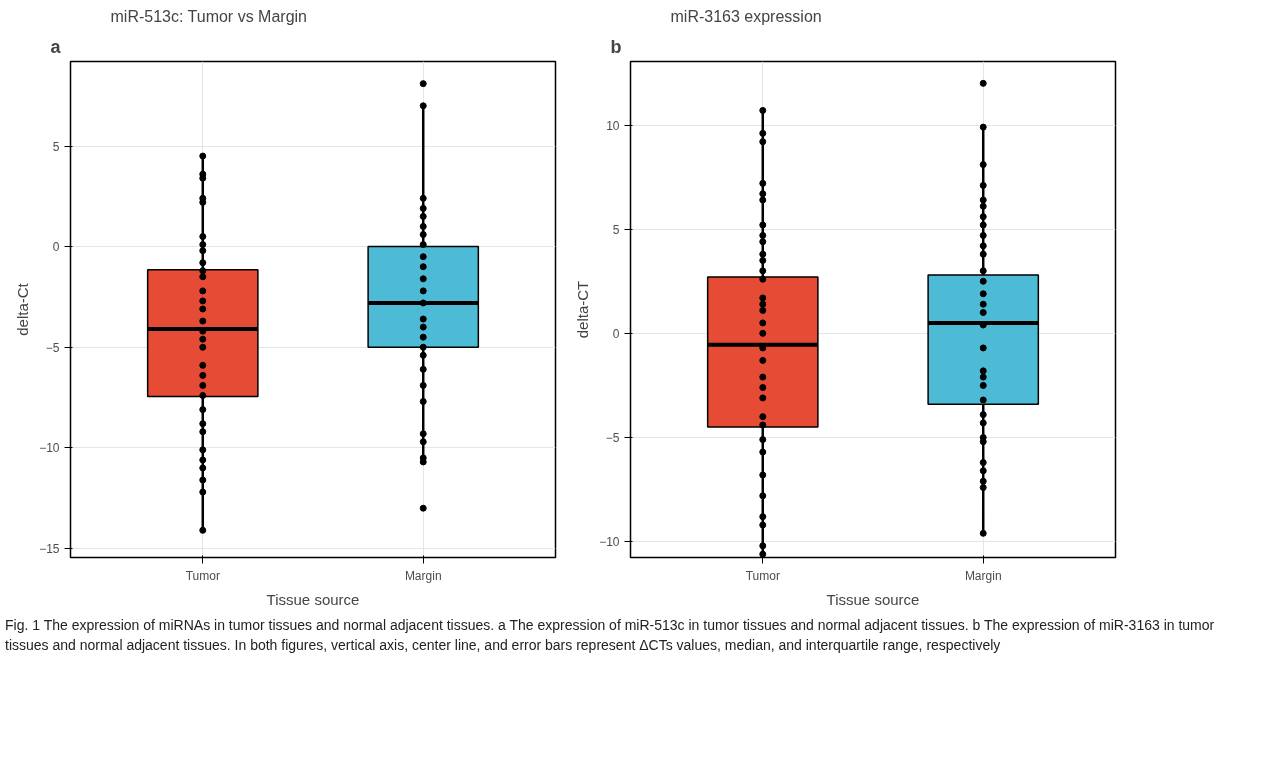  I want to click on caption: Fig. 1 The expression of miRNAs in tumor tissues and normal adjacent tissues. a The expression of miR-513c in tumor tissues and normal adjacent tissues. b The expression of miR-3163 in tumor tissues and normal adjacent tissues. In both figures, vertical axis, center line, and error bars represent ΔCTs values, median, and interquartile range, respectively, so click(610, 635).